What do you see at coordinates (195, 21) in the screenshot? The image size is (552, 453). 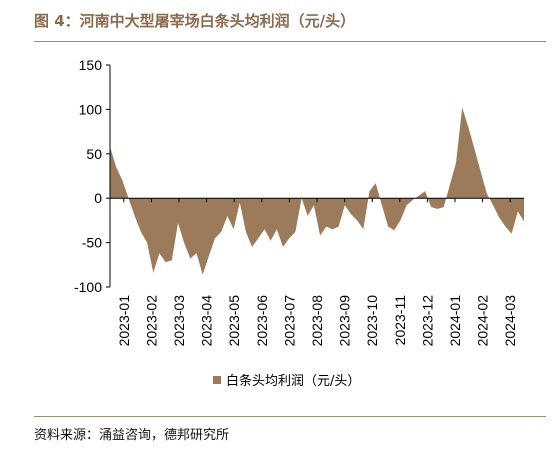 I see `chart-title: 图 4：河南中大型屠宰场白条头均利润（元/头）` at bounding box center [195, 21].